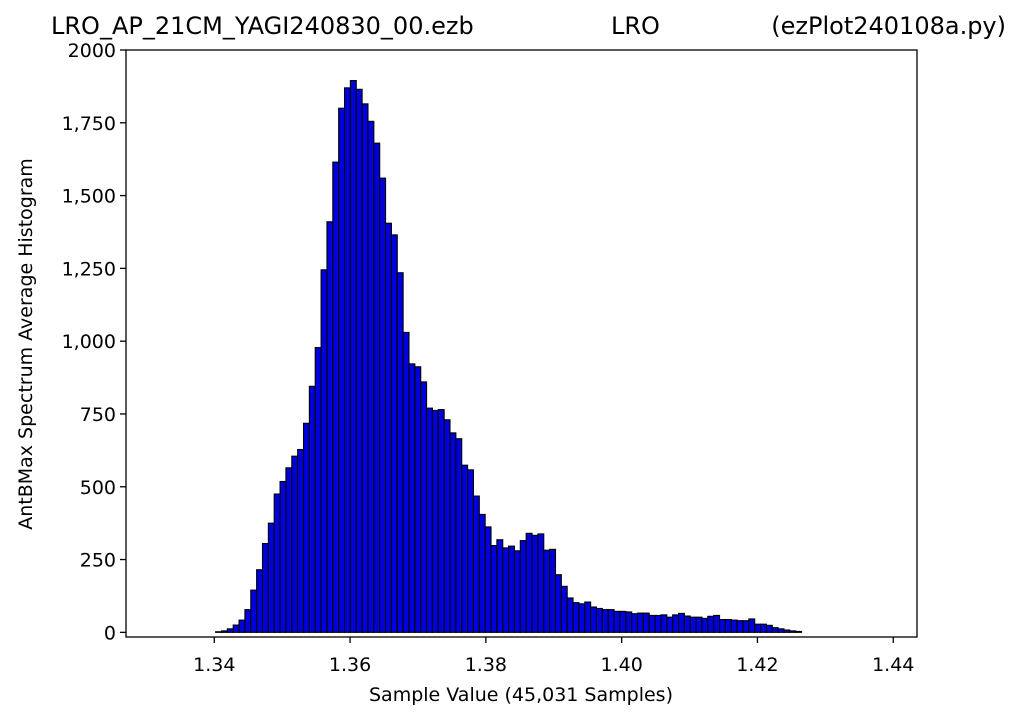 Image resolution: width=1024 pixels, height=723 pixels. I want to click on y-axis-label: AntBMax Spectrum Average Histogram, so click(26, 344).